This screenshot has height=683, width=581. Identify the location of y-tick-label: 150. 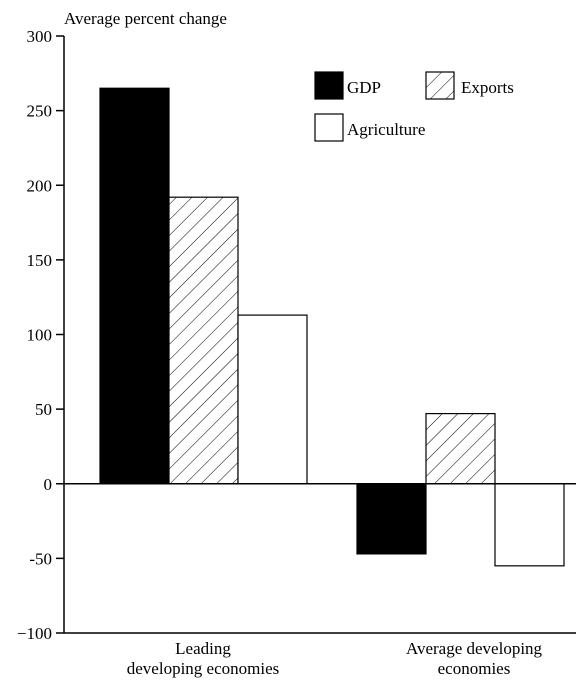
(40, 260).